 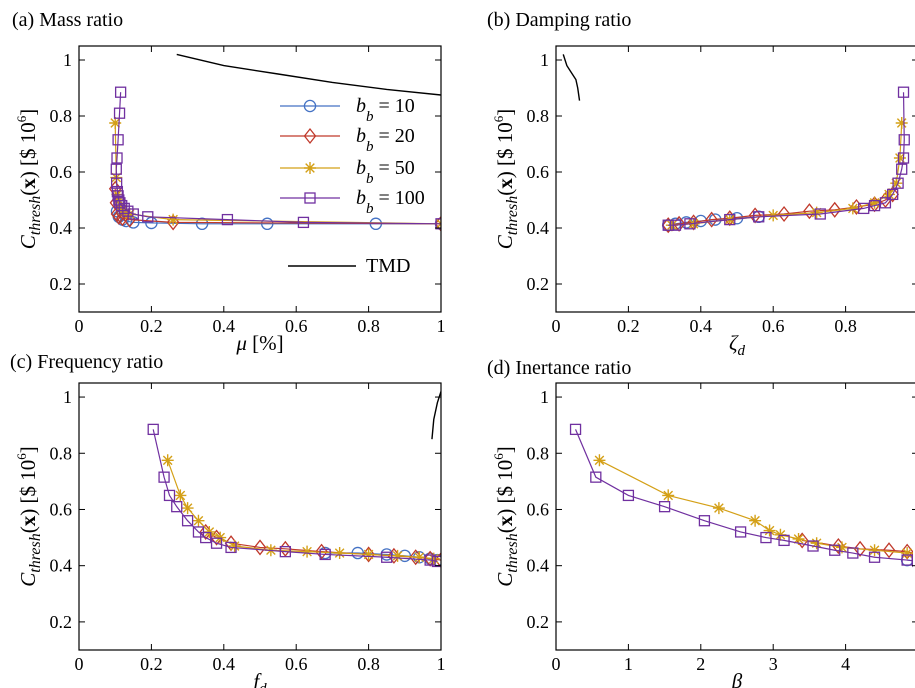 I want to click on x-axis-label: fd, so click(x=260, y=678).